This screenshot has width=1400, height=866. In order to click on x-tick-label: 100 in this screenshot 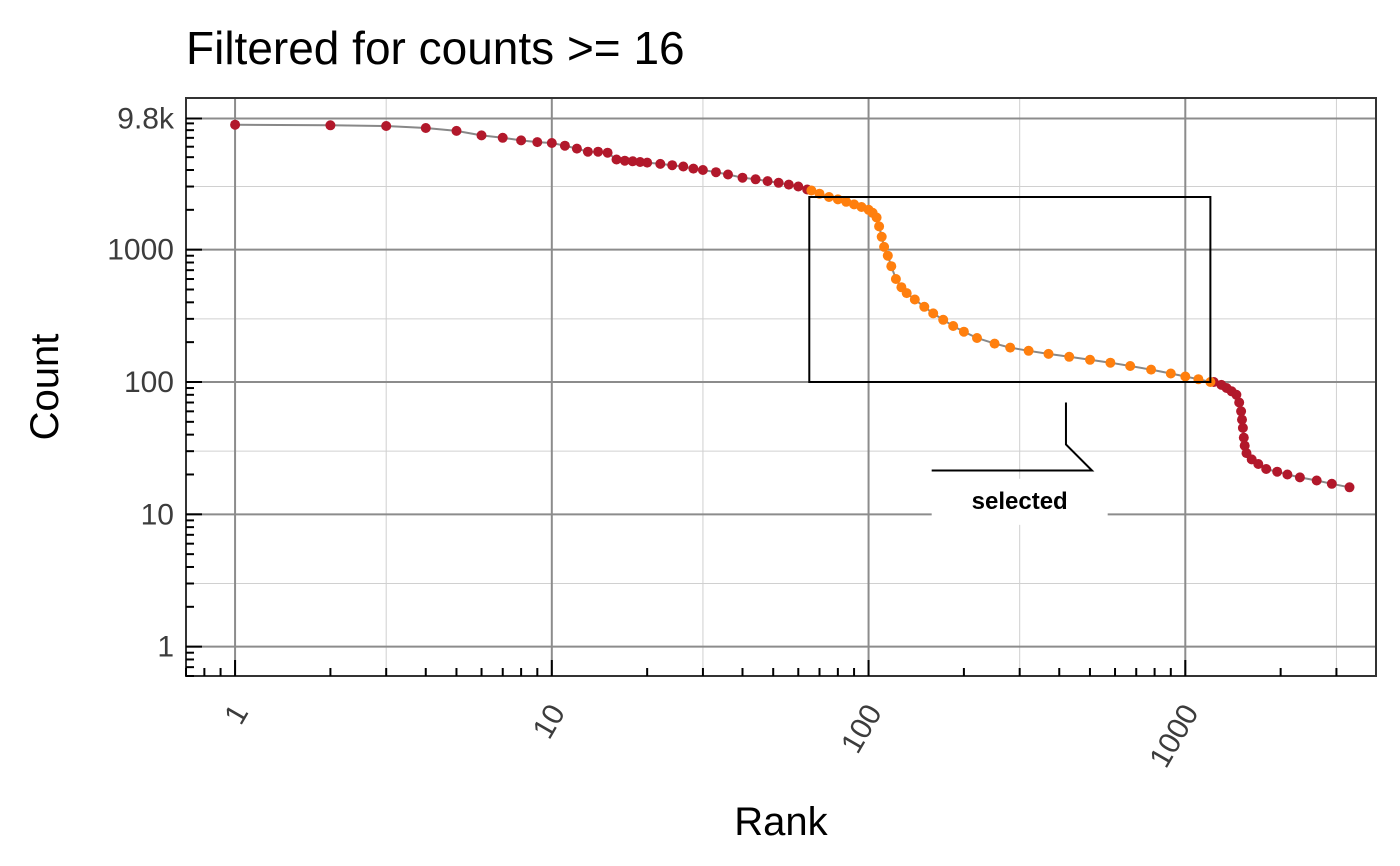, I will do `click(862, 729)`.